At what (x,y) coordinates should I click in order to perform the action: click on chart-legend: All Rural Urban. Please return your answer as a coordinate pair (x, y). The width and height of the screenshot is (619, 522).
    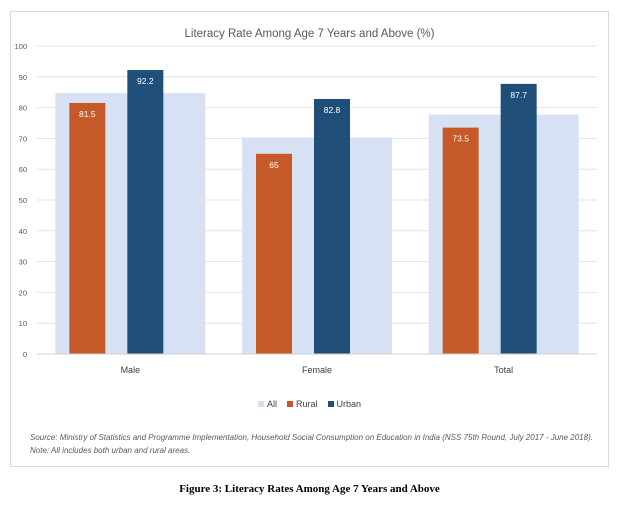
    Looking at the image, I should click on (309, 404).